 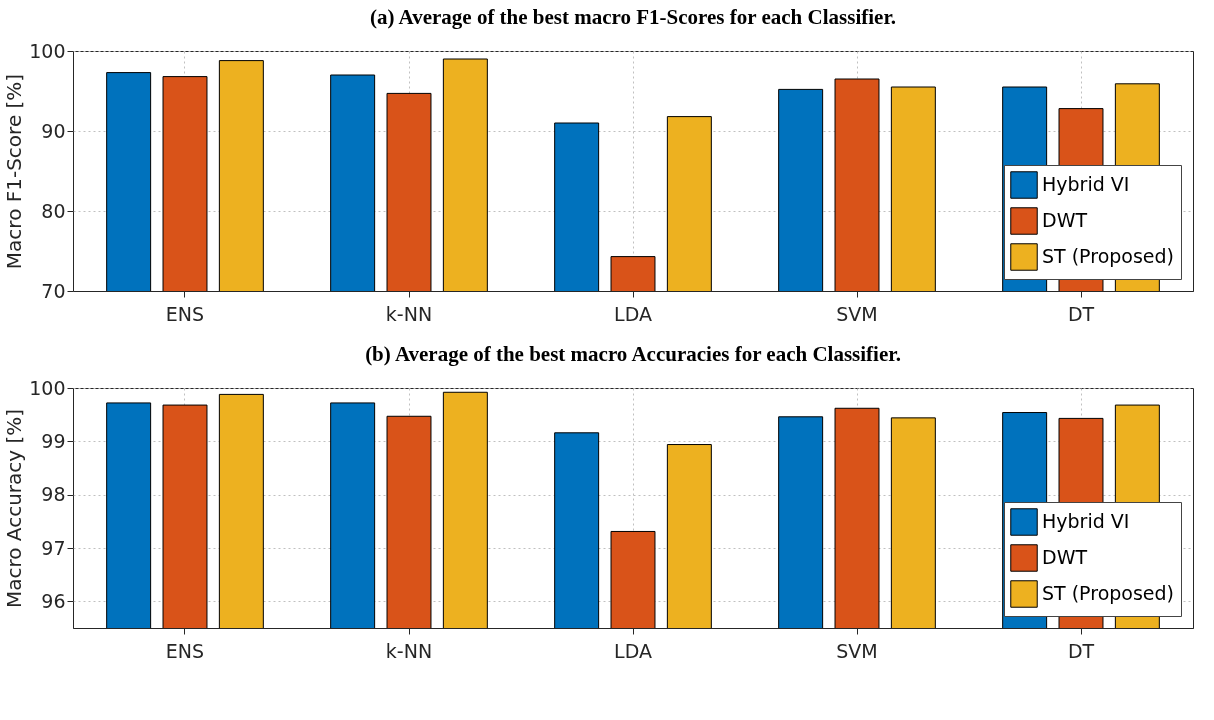 I want to click on y-tick-label: 97, so click(x=53, y=547).